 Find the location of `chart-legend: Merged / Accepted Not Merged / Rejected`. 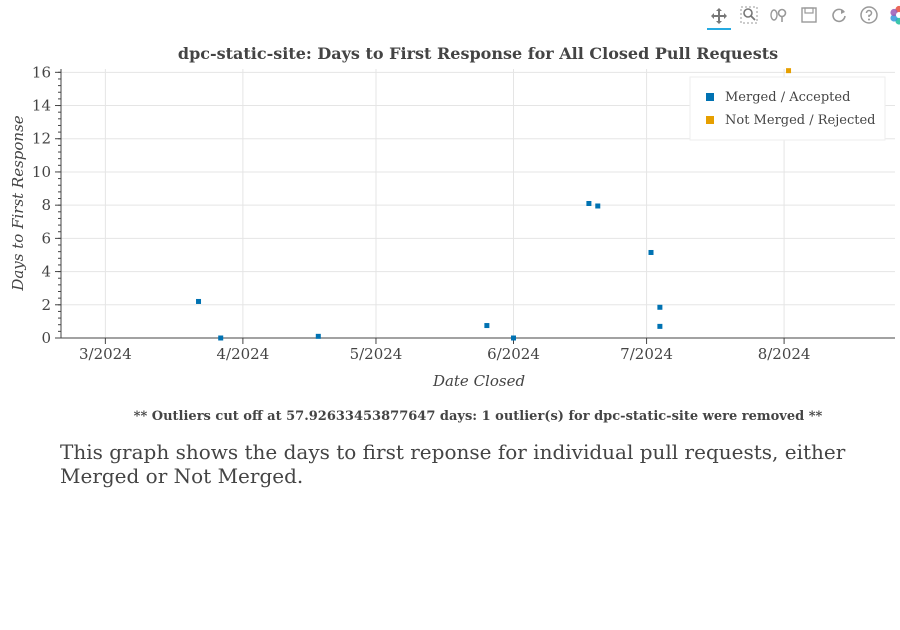

chart-legend: Merged / Accepted Not Merged / Rejected is located at coordinates (787, 108).